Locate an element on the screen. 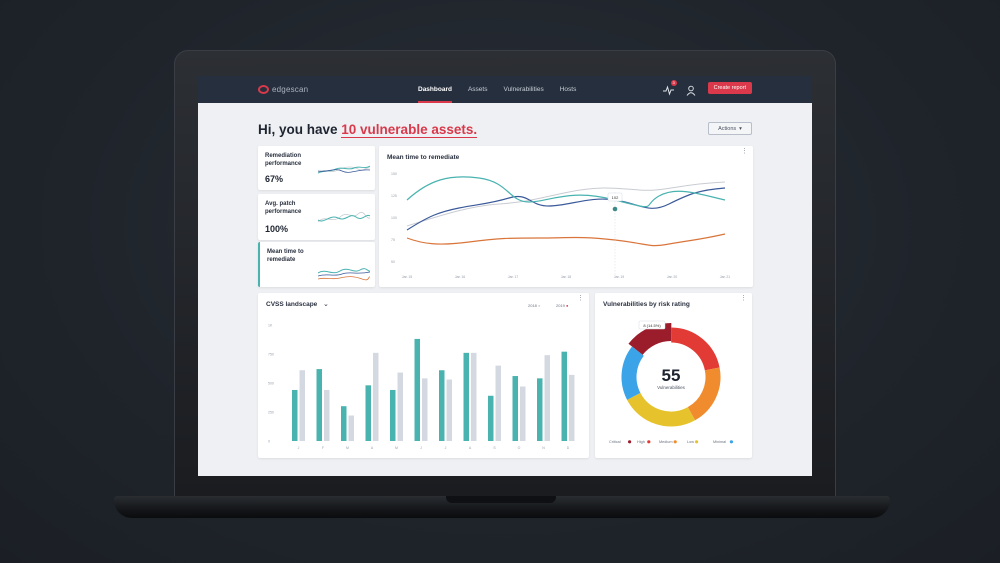 The height and width of the screenshot is (563, 1000). series-gray-line is located at coordinates (566, 204).